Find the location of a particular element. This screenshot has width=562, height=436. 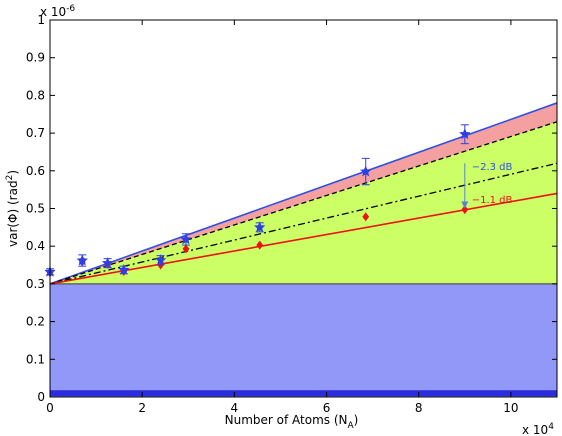

y-tick-label: 0.1 is located at coordinates (35, 359).